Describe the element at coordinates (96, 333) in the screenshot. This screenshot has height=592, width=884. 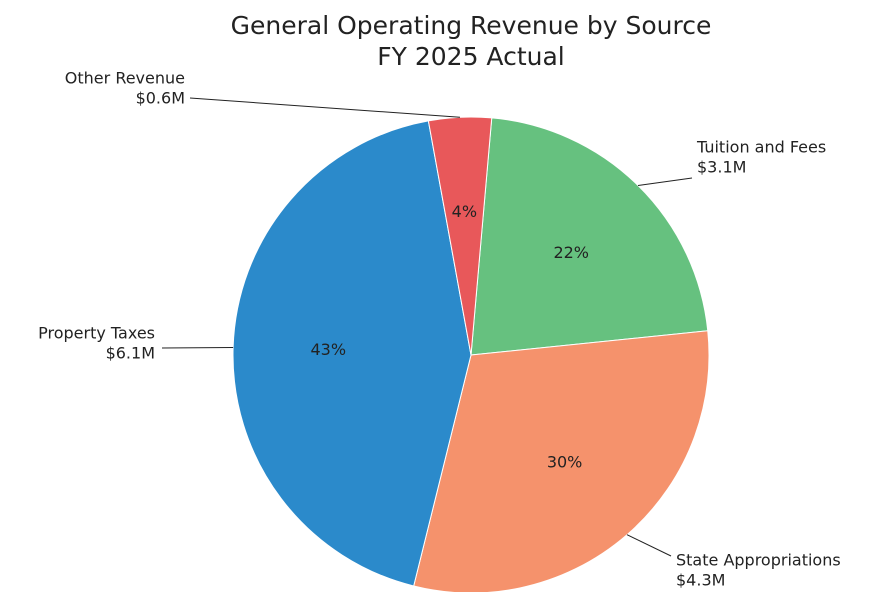
I see `slice-name: Property Taxes` at that location.